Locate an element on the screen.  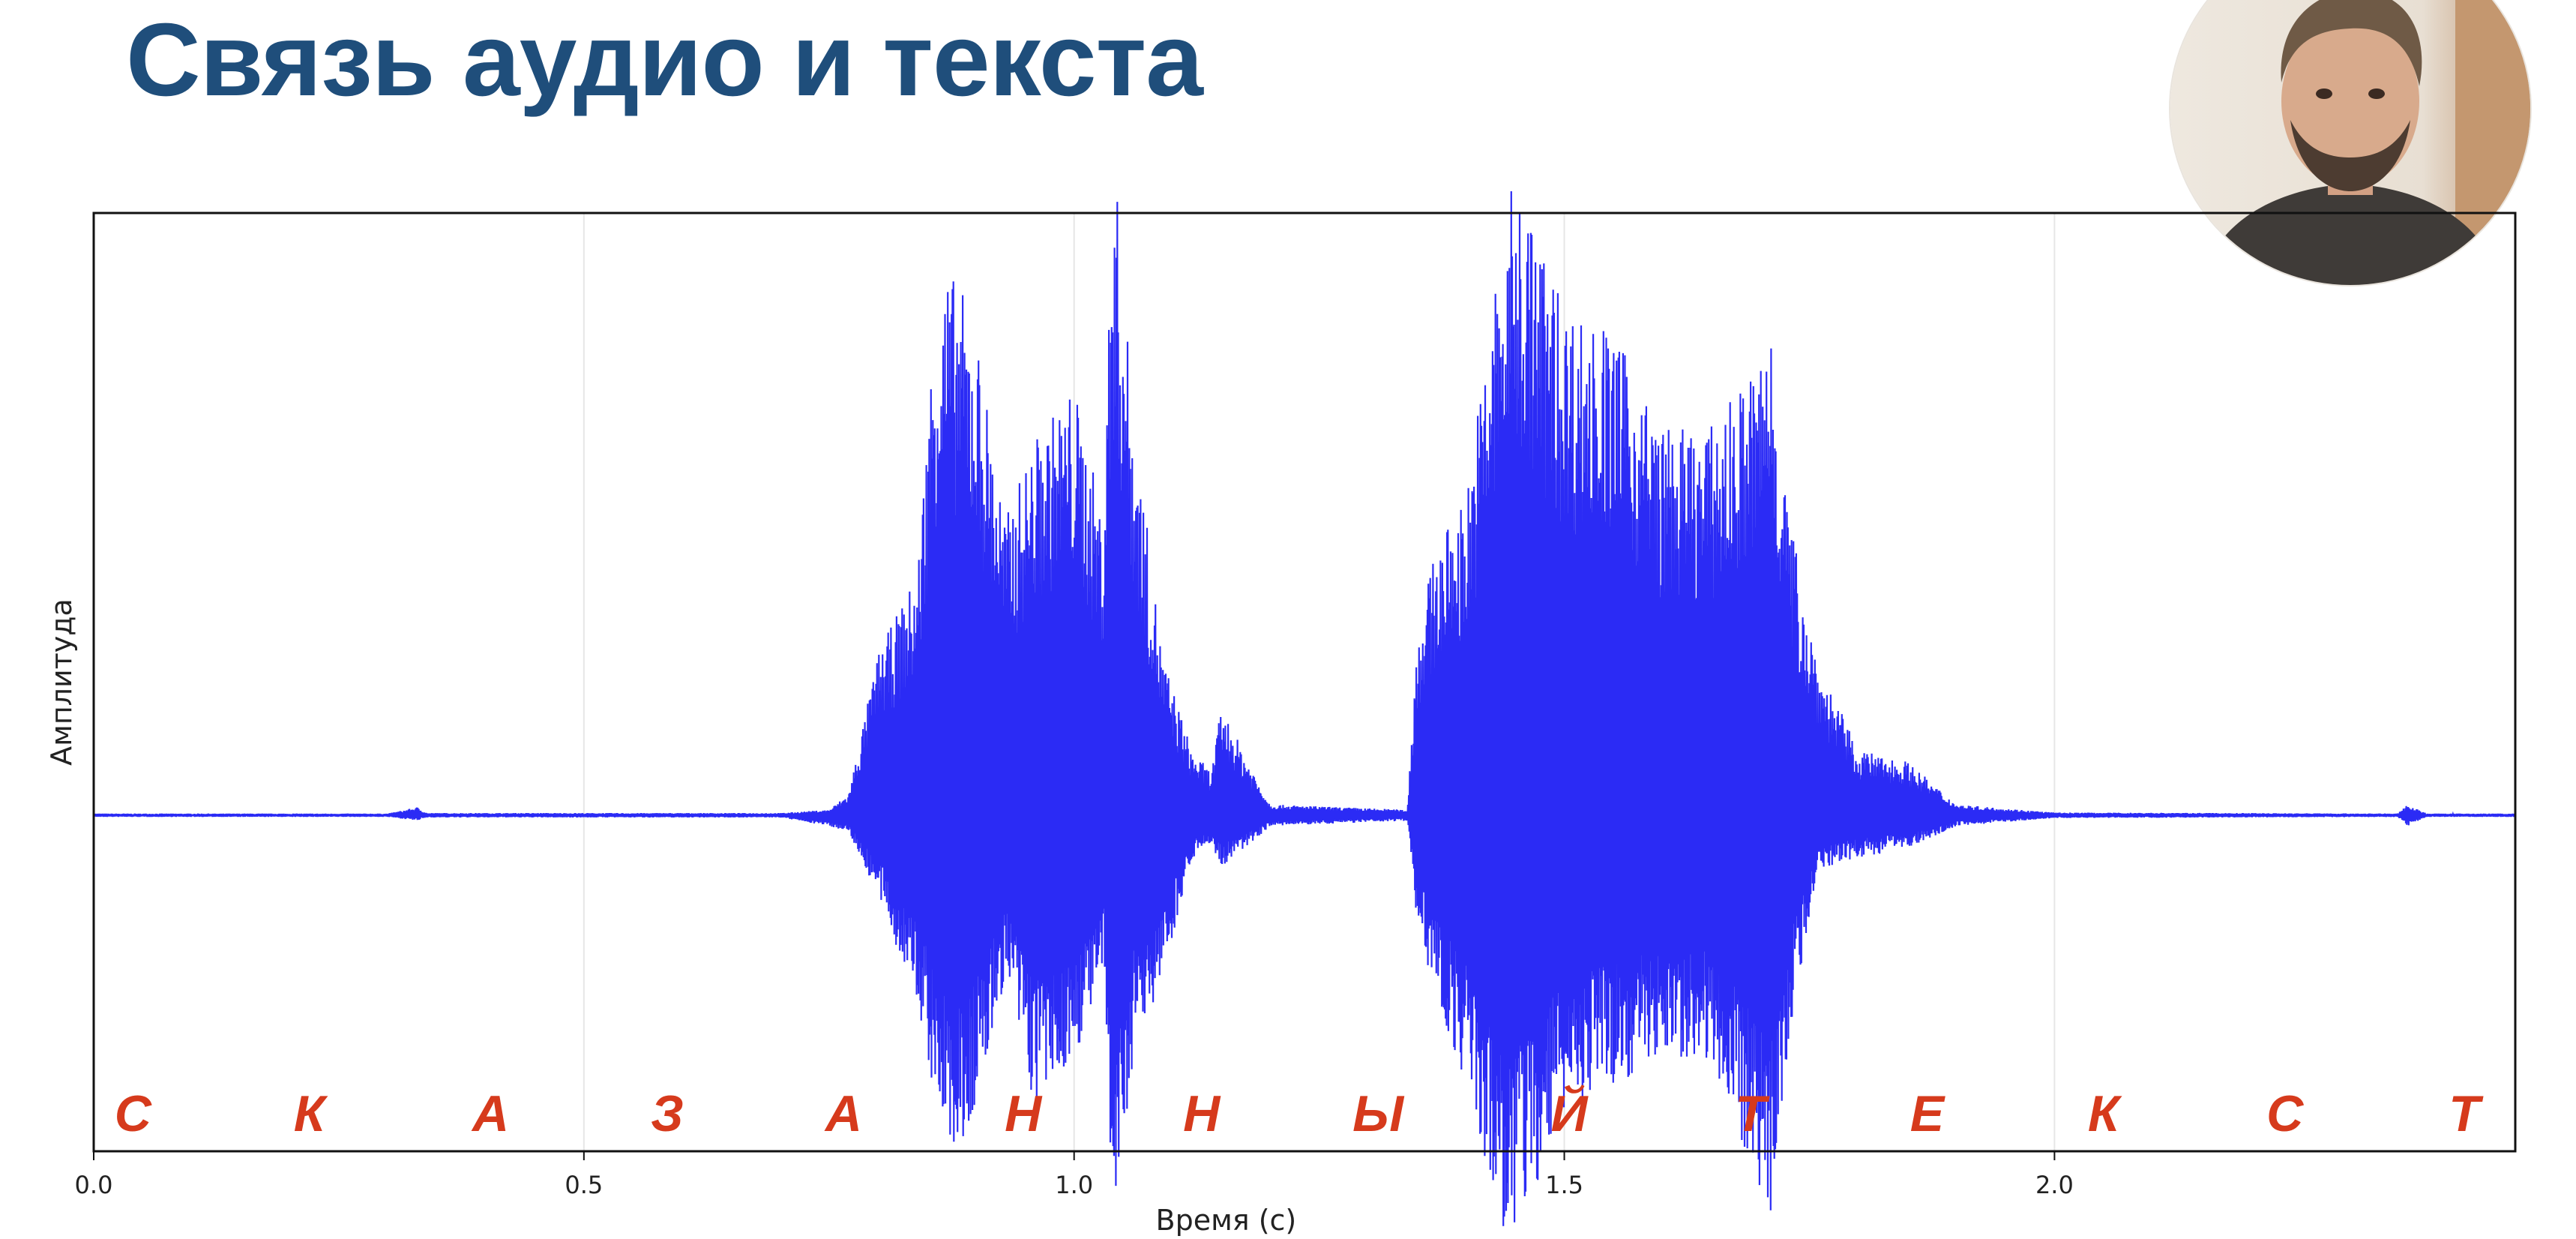
x-axis-ticks: 0.0 0.5 1.0 1.5 2.0 is located at coordinates (1074, 1175).